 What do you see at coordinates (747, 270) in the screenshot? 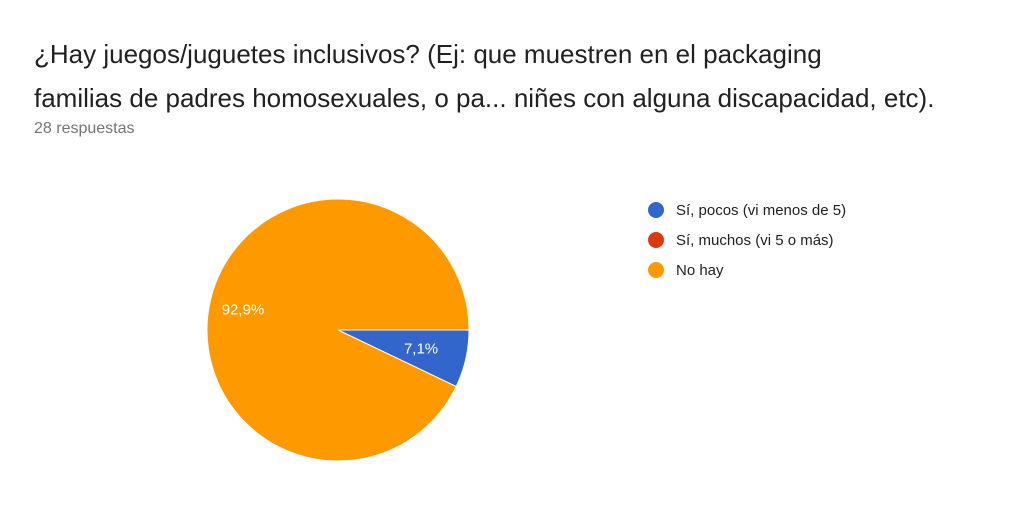
I see `legend-item-no-hay: No hay` at bounding box center [747, 270].